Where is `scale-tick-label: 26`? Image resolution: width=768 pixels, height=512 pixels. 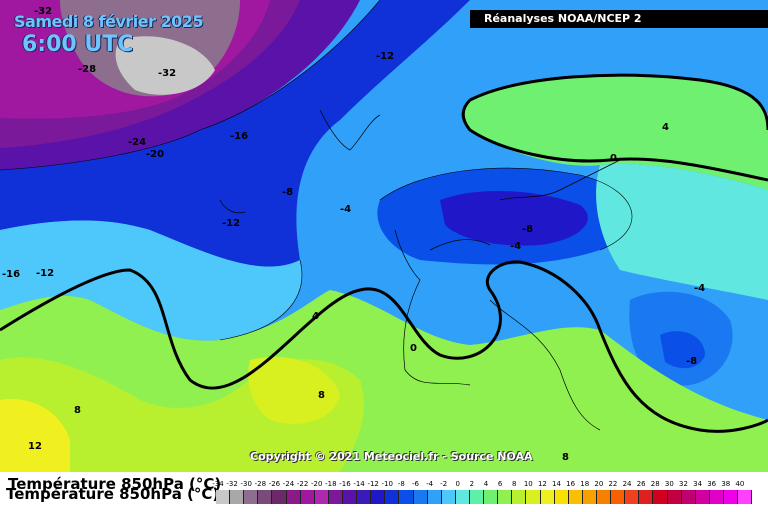
scale-tick-label: 26 is located at coordinates (641, 484).